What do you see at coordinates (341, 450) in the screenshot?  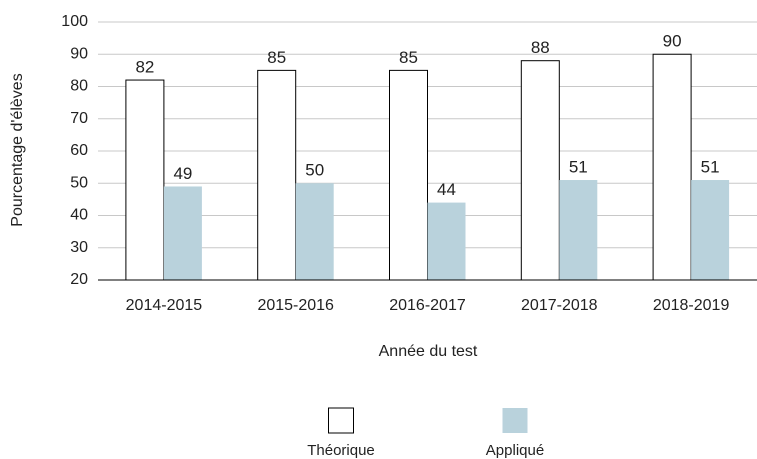 I see `legend-label: Théorique` at bounding box center [341, 450].